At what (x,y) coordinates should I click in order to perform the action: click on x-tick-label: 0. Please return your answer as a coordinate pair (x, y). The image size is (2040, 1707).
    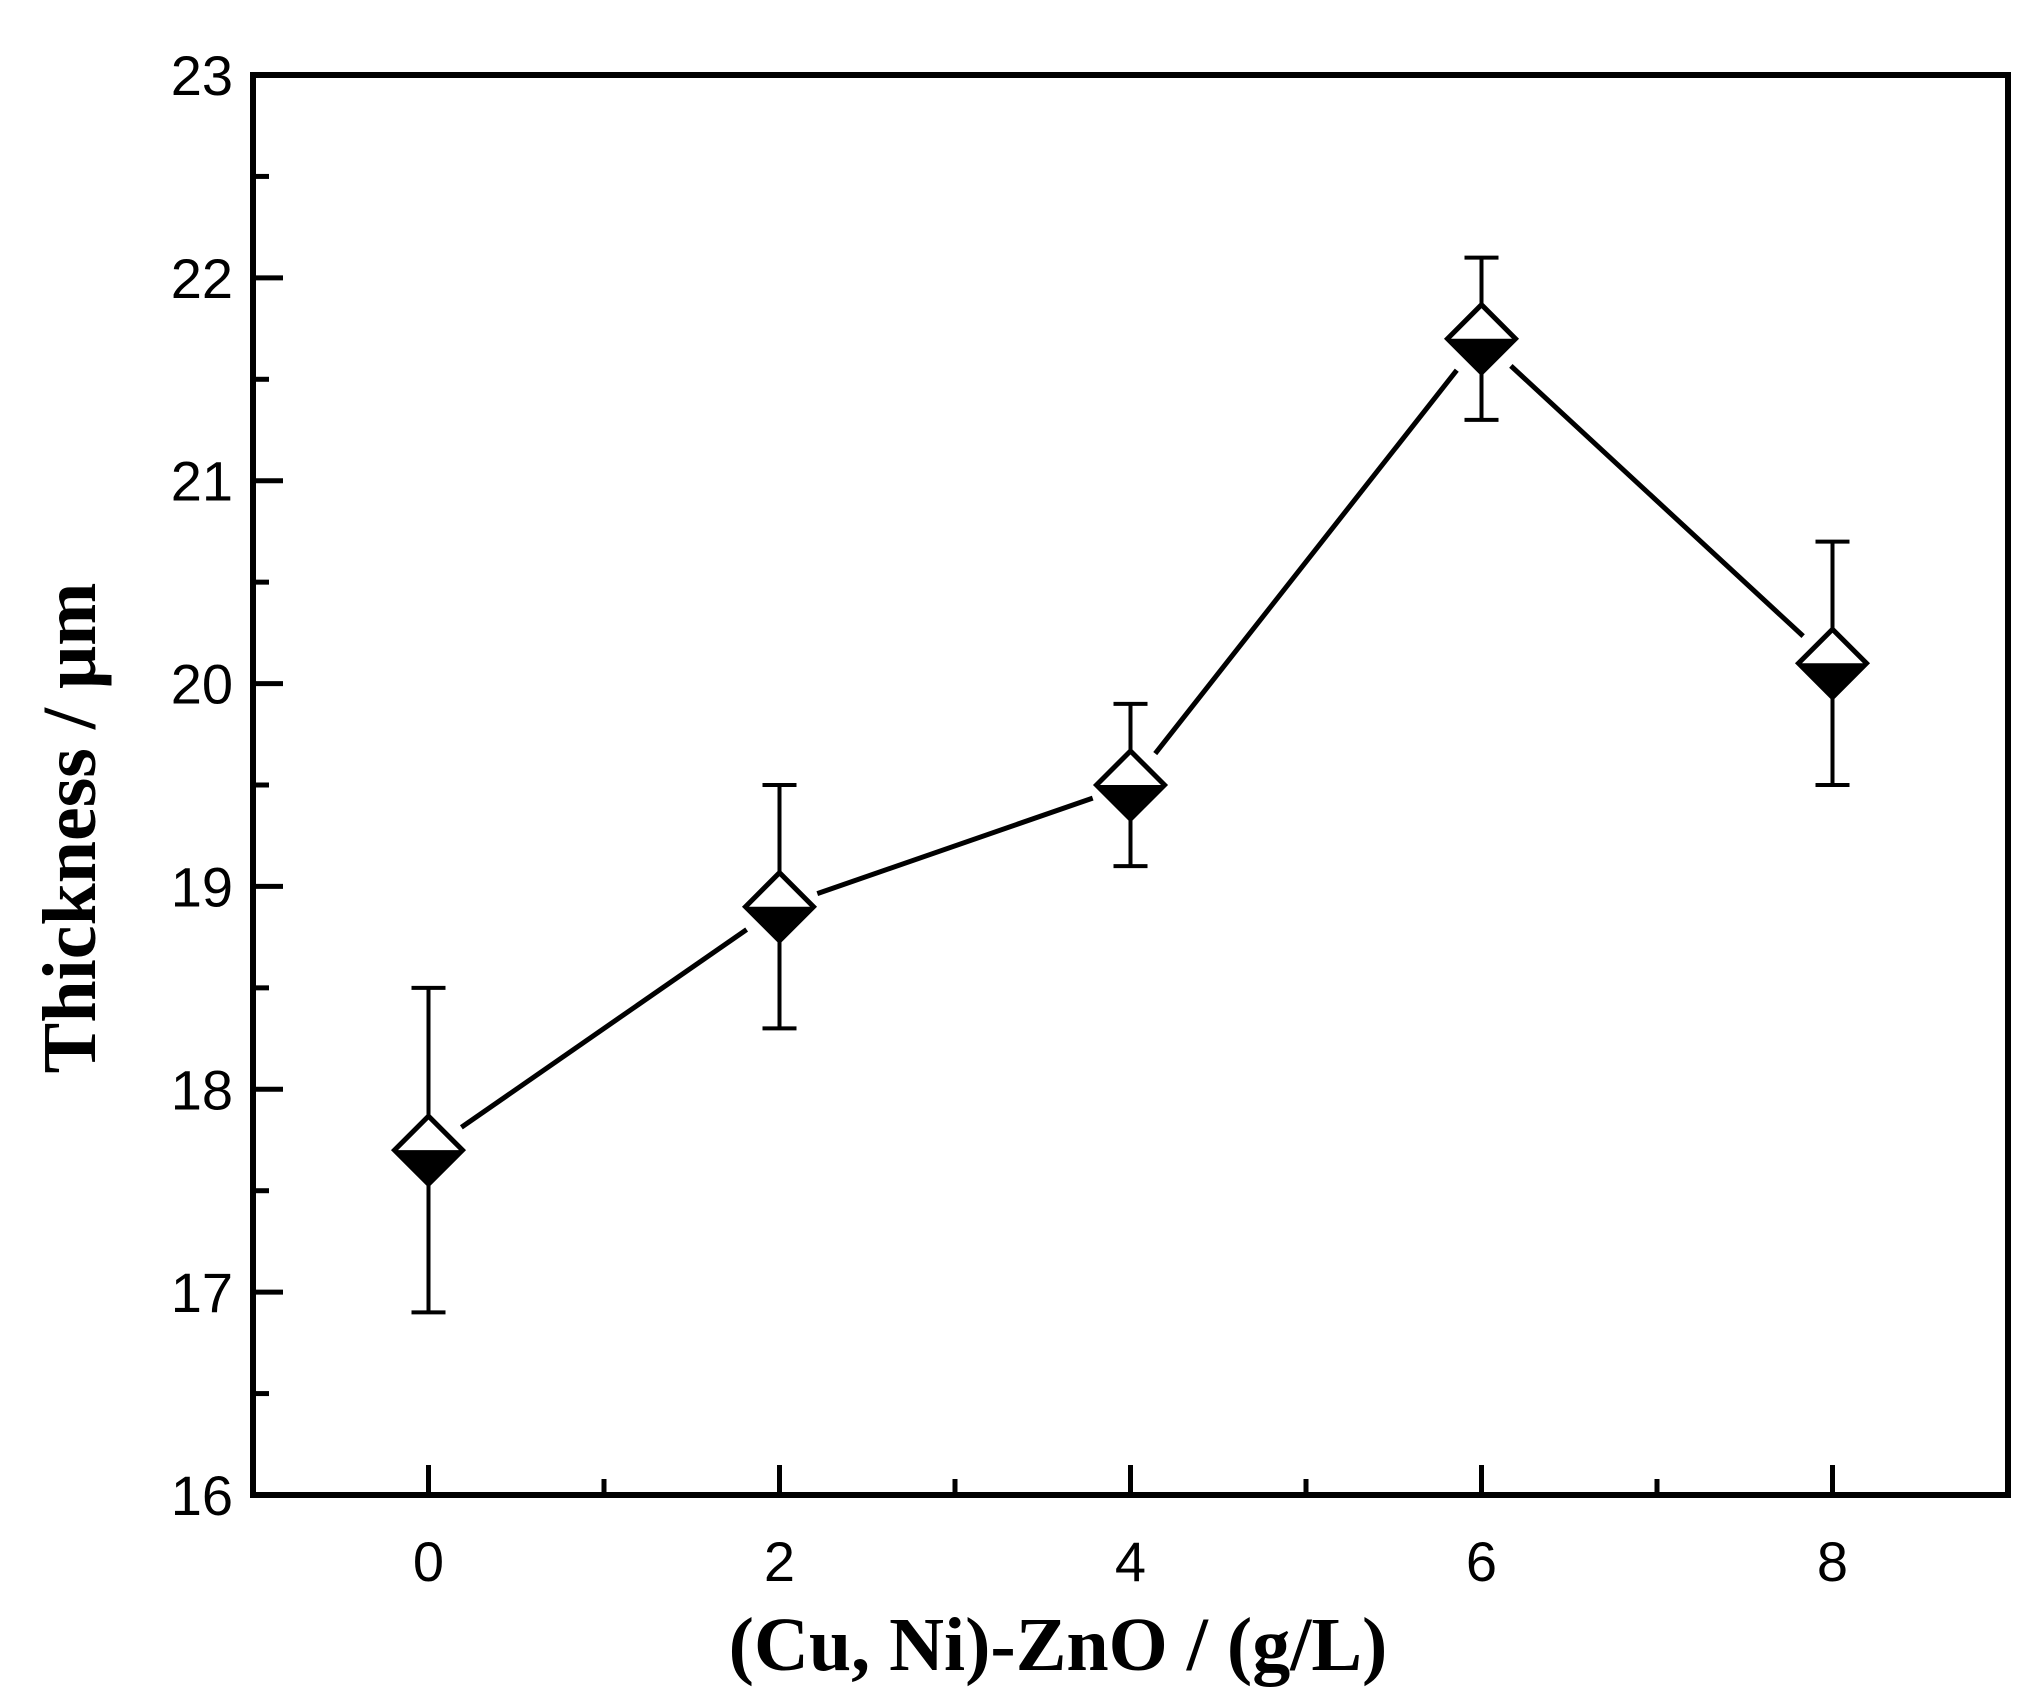
    Looking at the image, I should click on (428, 1561).